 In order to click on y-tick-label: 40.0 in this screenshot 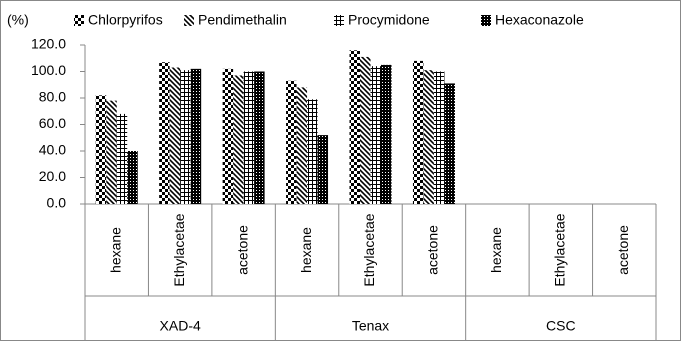, I will do `click(52, 150)`.